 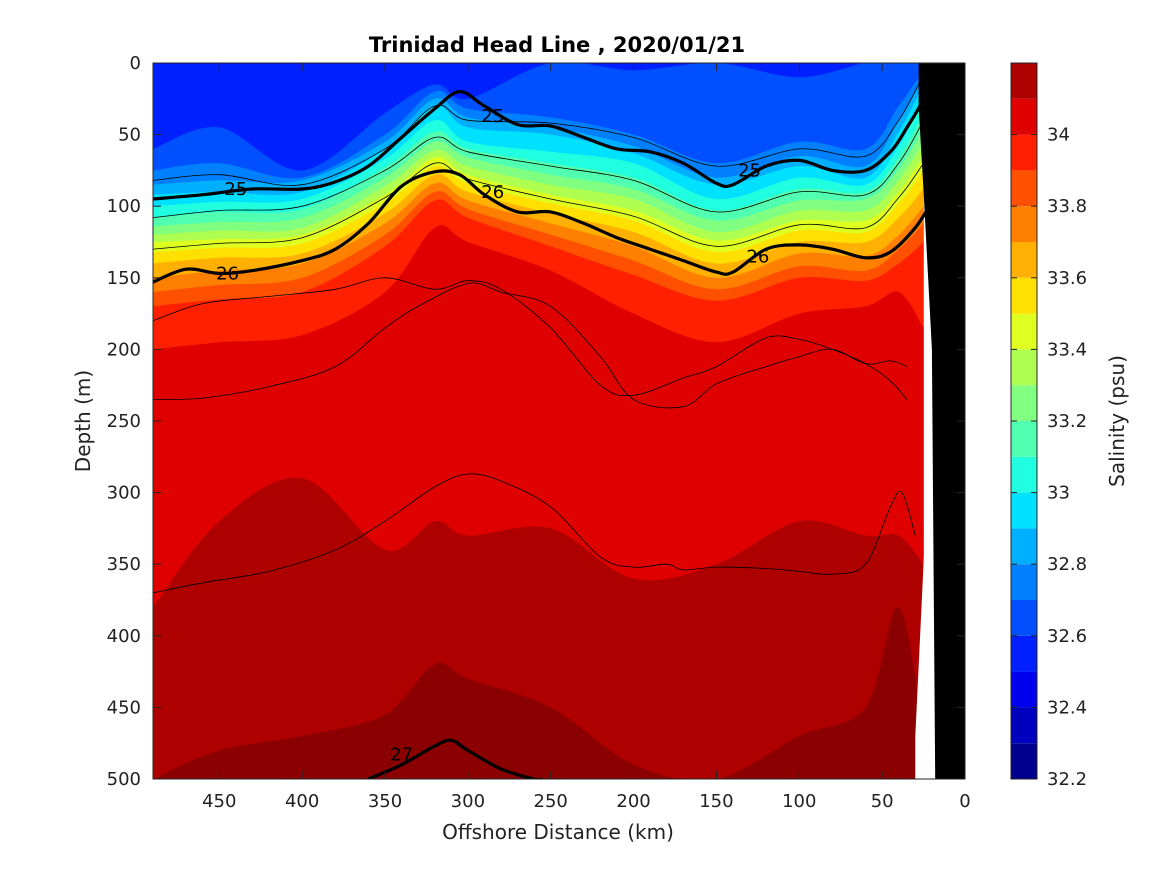 I want to click on isopycnal-label-26-1: 26, so click(x=492, y=192).